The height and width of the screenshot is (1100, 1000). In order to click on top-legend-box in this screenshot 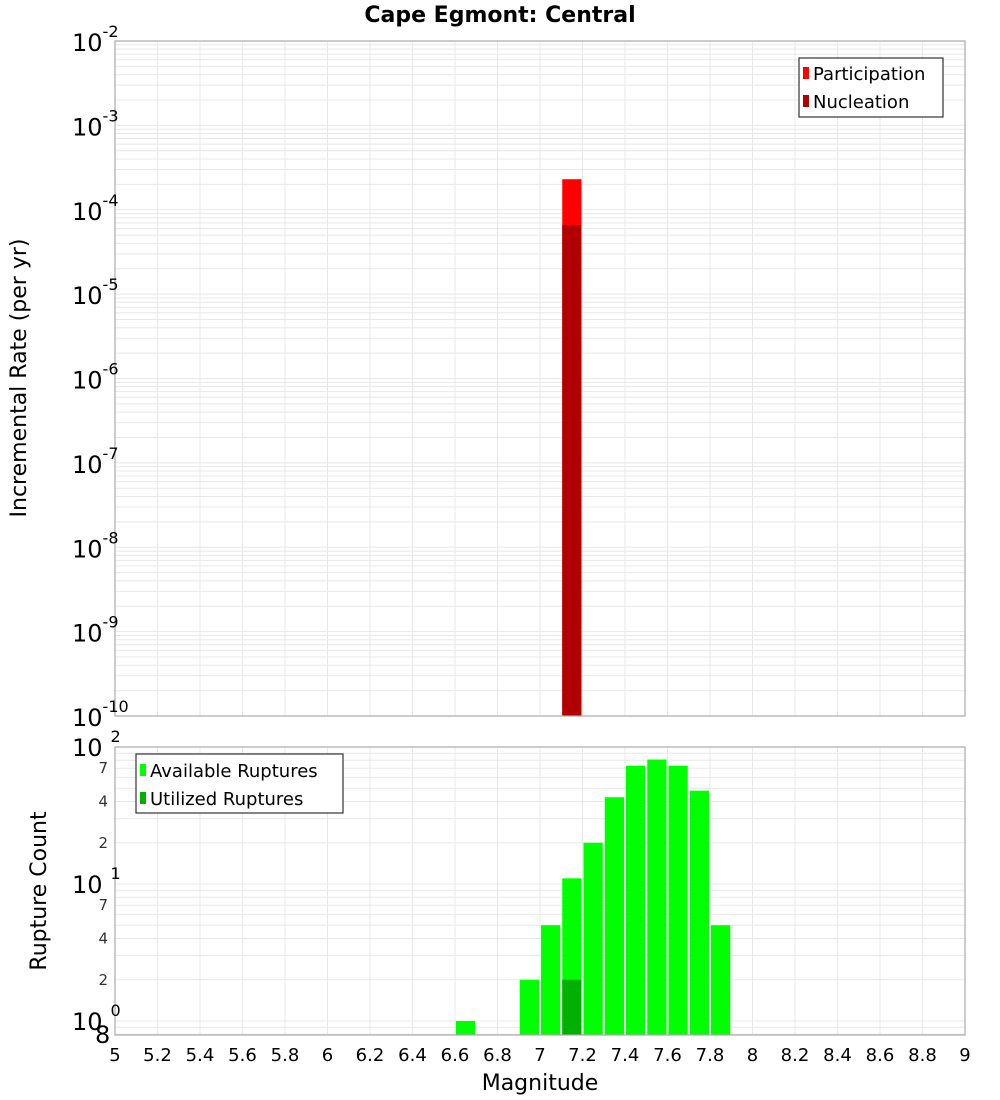, I will do `click(871, 87)`.